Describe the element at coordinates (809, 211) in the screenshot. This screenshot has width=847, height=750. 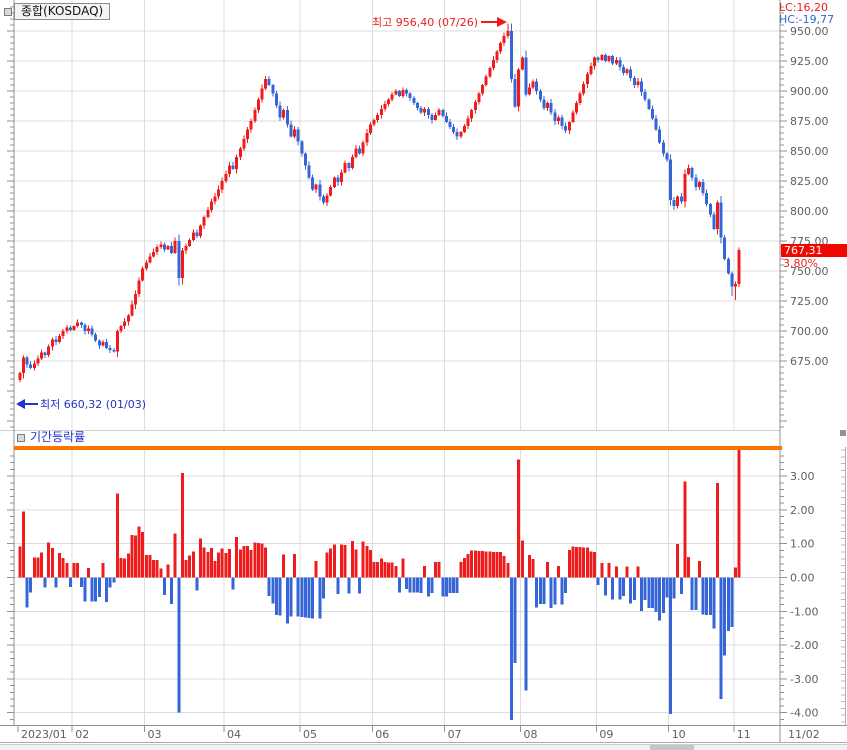
I see `price-tick-label: 800.00` at that location.